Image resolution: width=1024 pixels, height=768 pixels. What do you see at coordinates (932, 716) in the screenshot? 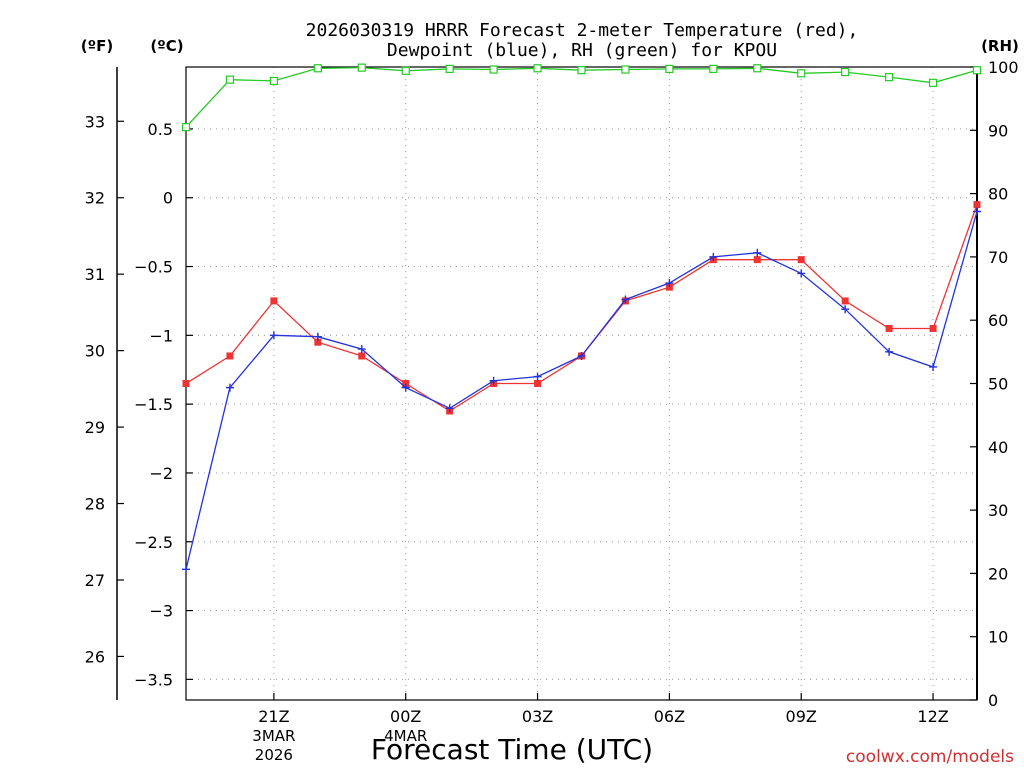
I see `x-tick-label: 12Z` at bounding box center [932, 716].